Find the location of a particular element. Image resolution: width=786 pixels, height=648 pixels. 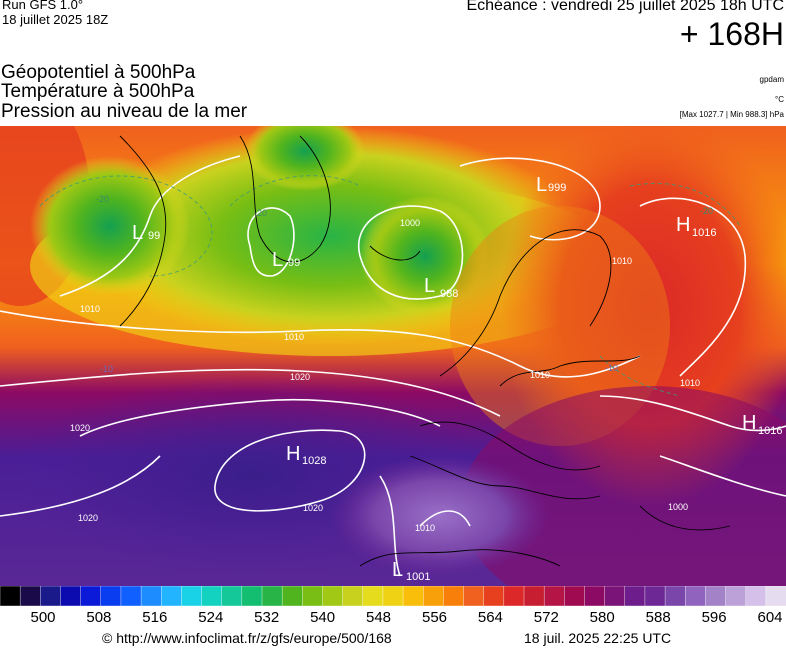

legend-tick-label: 548 is located at coordinates (378, 617).